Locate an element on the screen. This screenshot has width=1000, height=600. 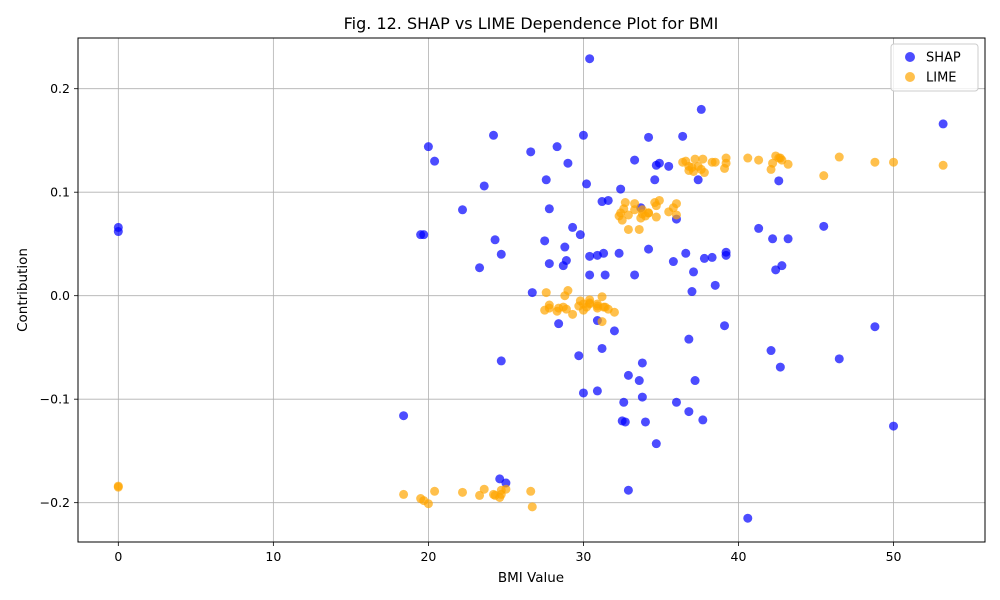
x-tick-label: 30 is located at coordinates (583, 556).